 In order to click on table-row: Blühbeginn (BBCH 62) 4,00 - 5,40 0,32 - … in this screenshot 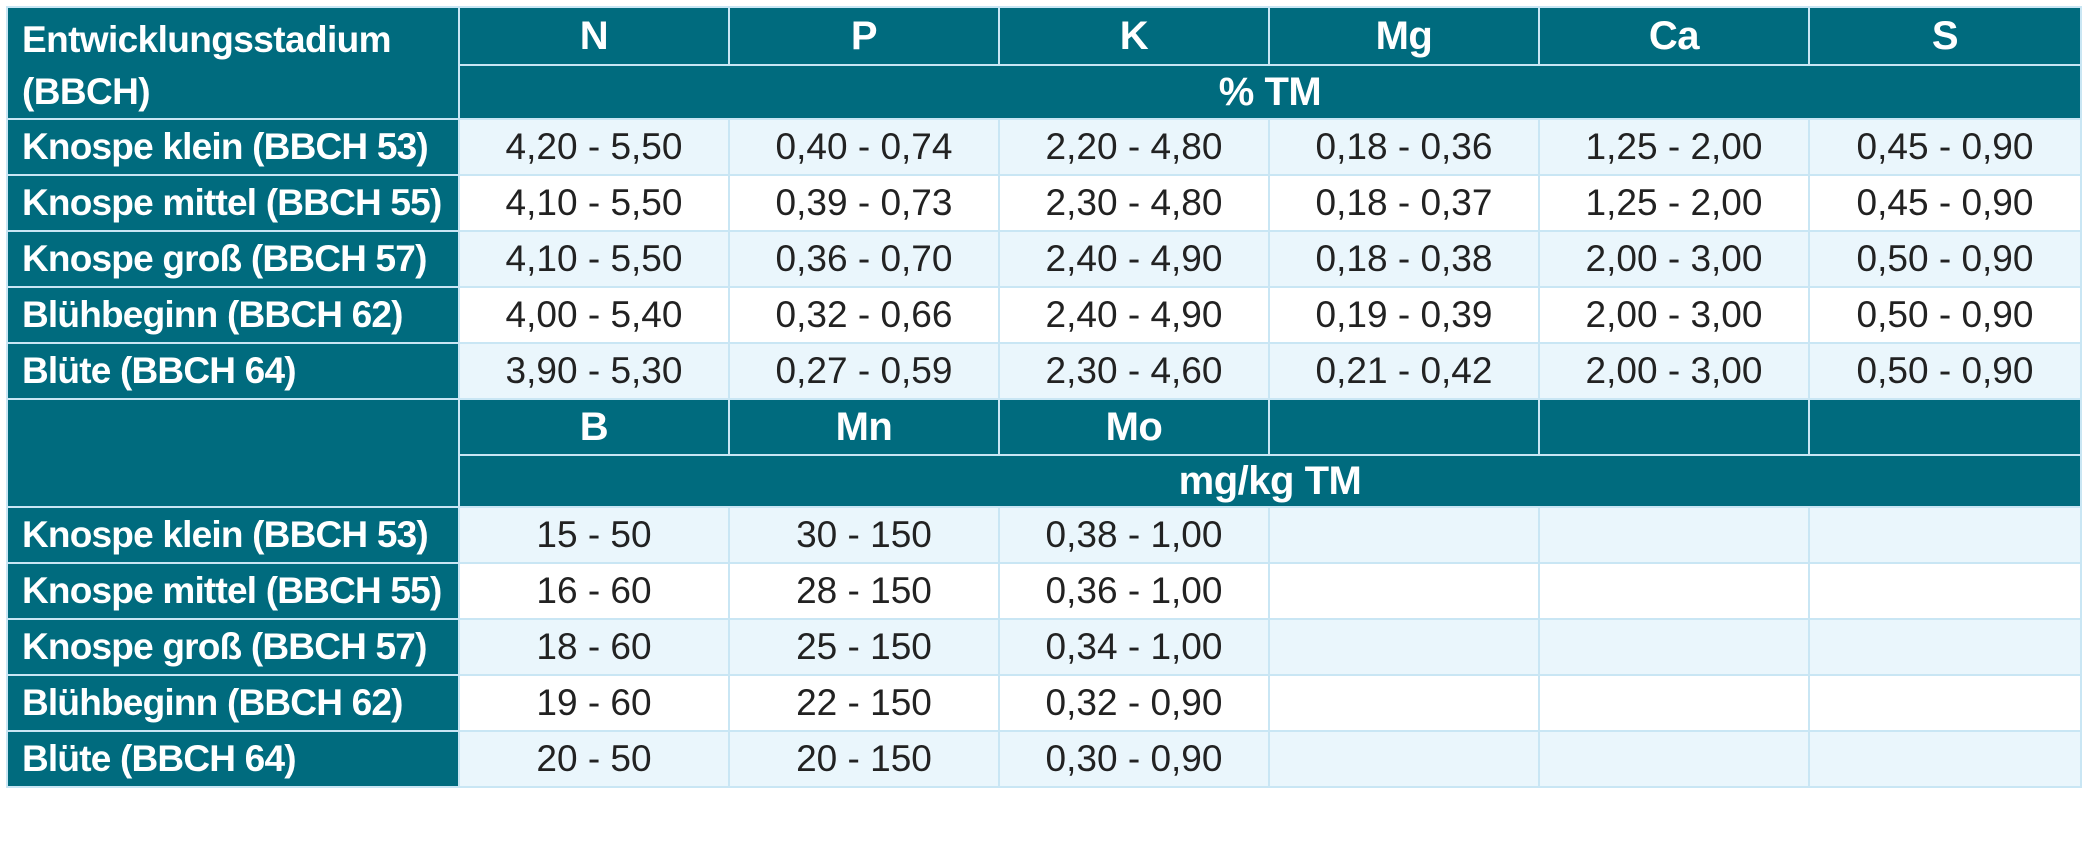, I will do `click(1044, 315)`.